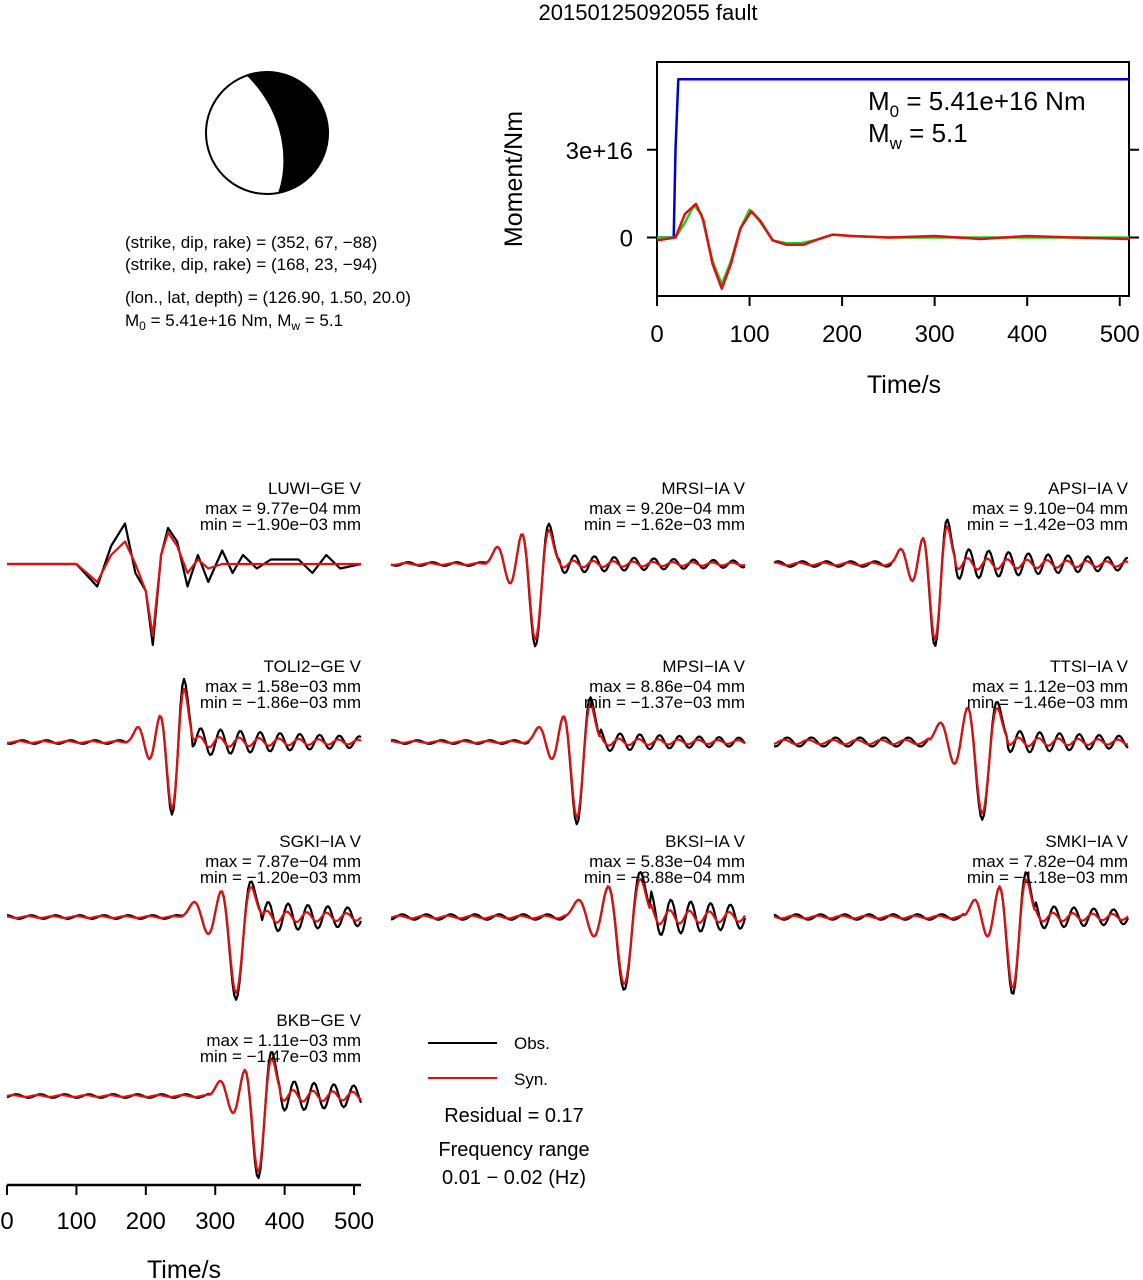 The width and height of the screenshot is (1143, 1280). Describe the element at coordinates (626, 239) in the screenshot. I see `moment-ytick-label: 0` at that location.